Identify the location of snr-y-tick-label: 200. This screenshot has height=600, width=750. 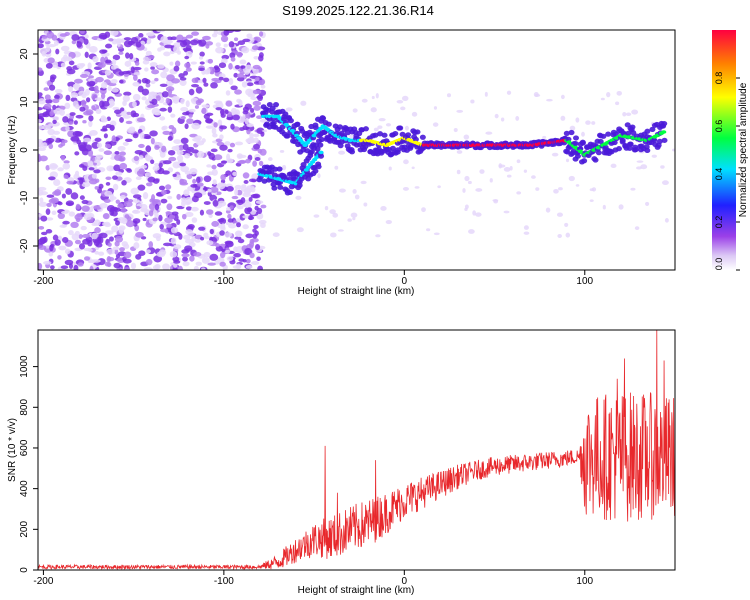
(24, 529).